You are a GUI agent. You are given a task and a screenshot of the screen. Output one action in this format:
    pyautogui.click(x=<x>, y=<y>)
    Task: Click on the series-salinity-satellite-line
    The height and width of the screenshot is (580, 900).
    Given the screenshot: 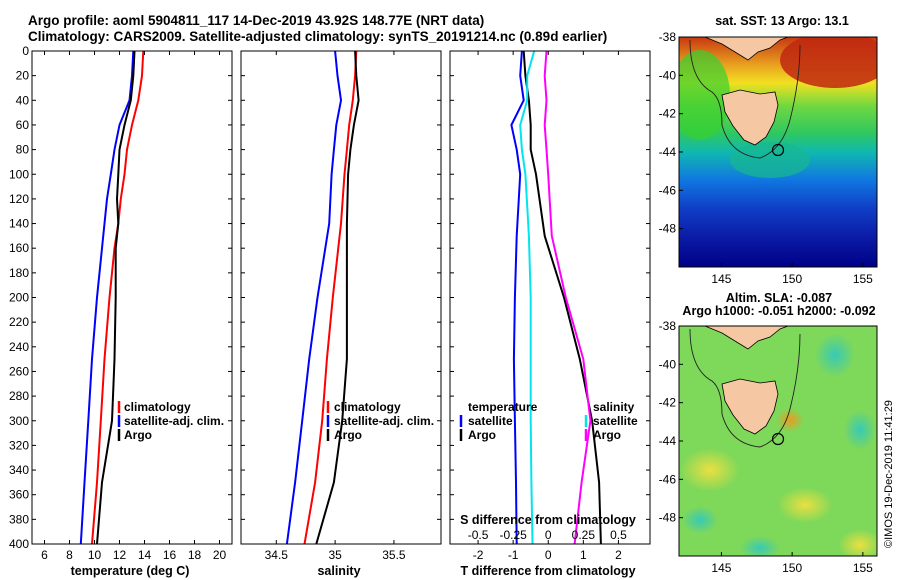 What is the action you would take?
    pyautogui.click(x=527, y=297)
    